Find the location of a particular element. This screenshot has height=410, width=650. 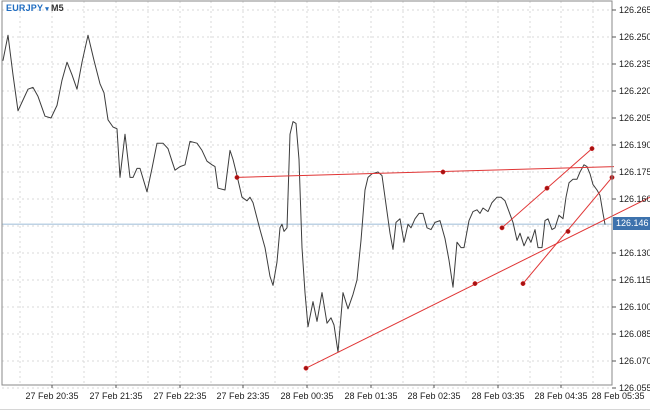

price-axis-label: 126.115 is located at coordinates (634, 280).